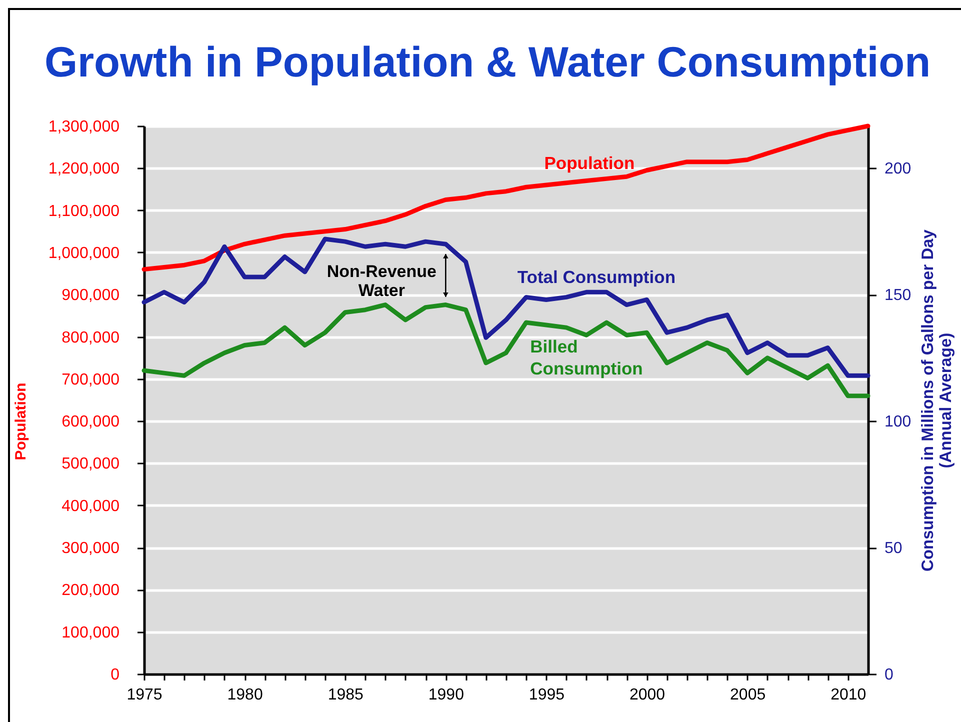  Describe the element at coordinates (446, 695) in the screenshot. I see `x-tick-label: 1990` at that location.